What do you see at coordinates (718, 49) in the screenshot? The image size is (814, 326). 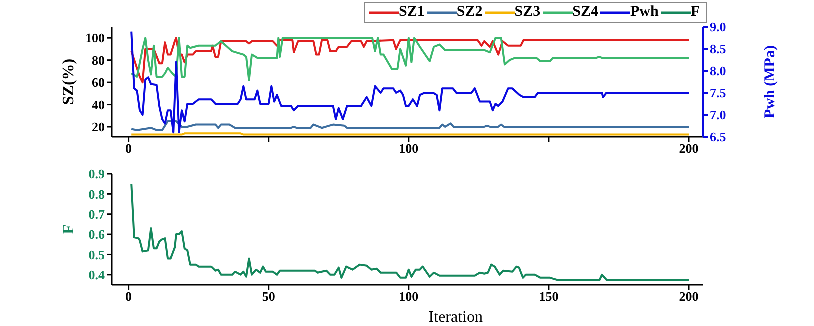 I see `y2-tick-label: 8.5` at bounding box center [718, 49].